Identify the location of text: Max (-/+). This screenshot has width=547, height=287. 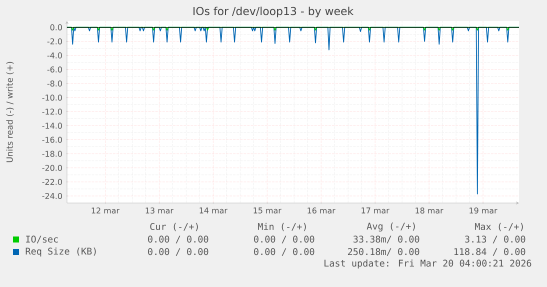
(498, 227).